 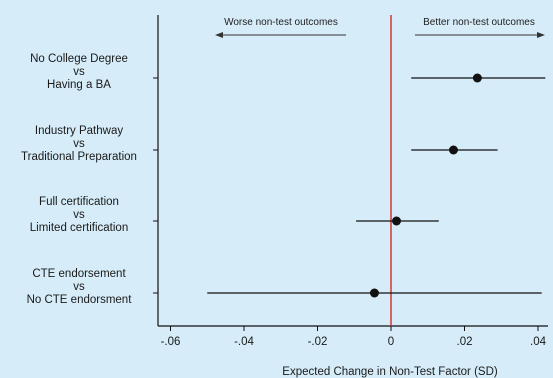 I want to click on x-tick-label: -.06, so click(x=171, y=342).